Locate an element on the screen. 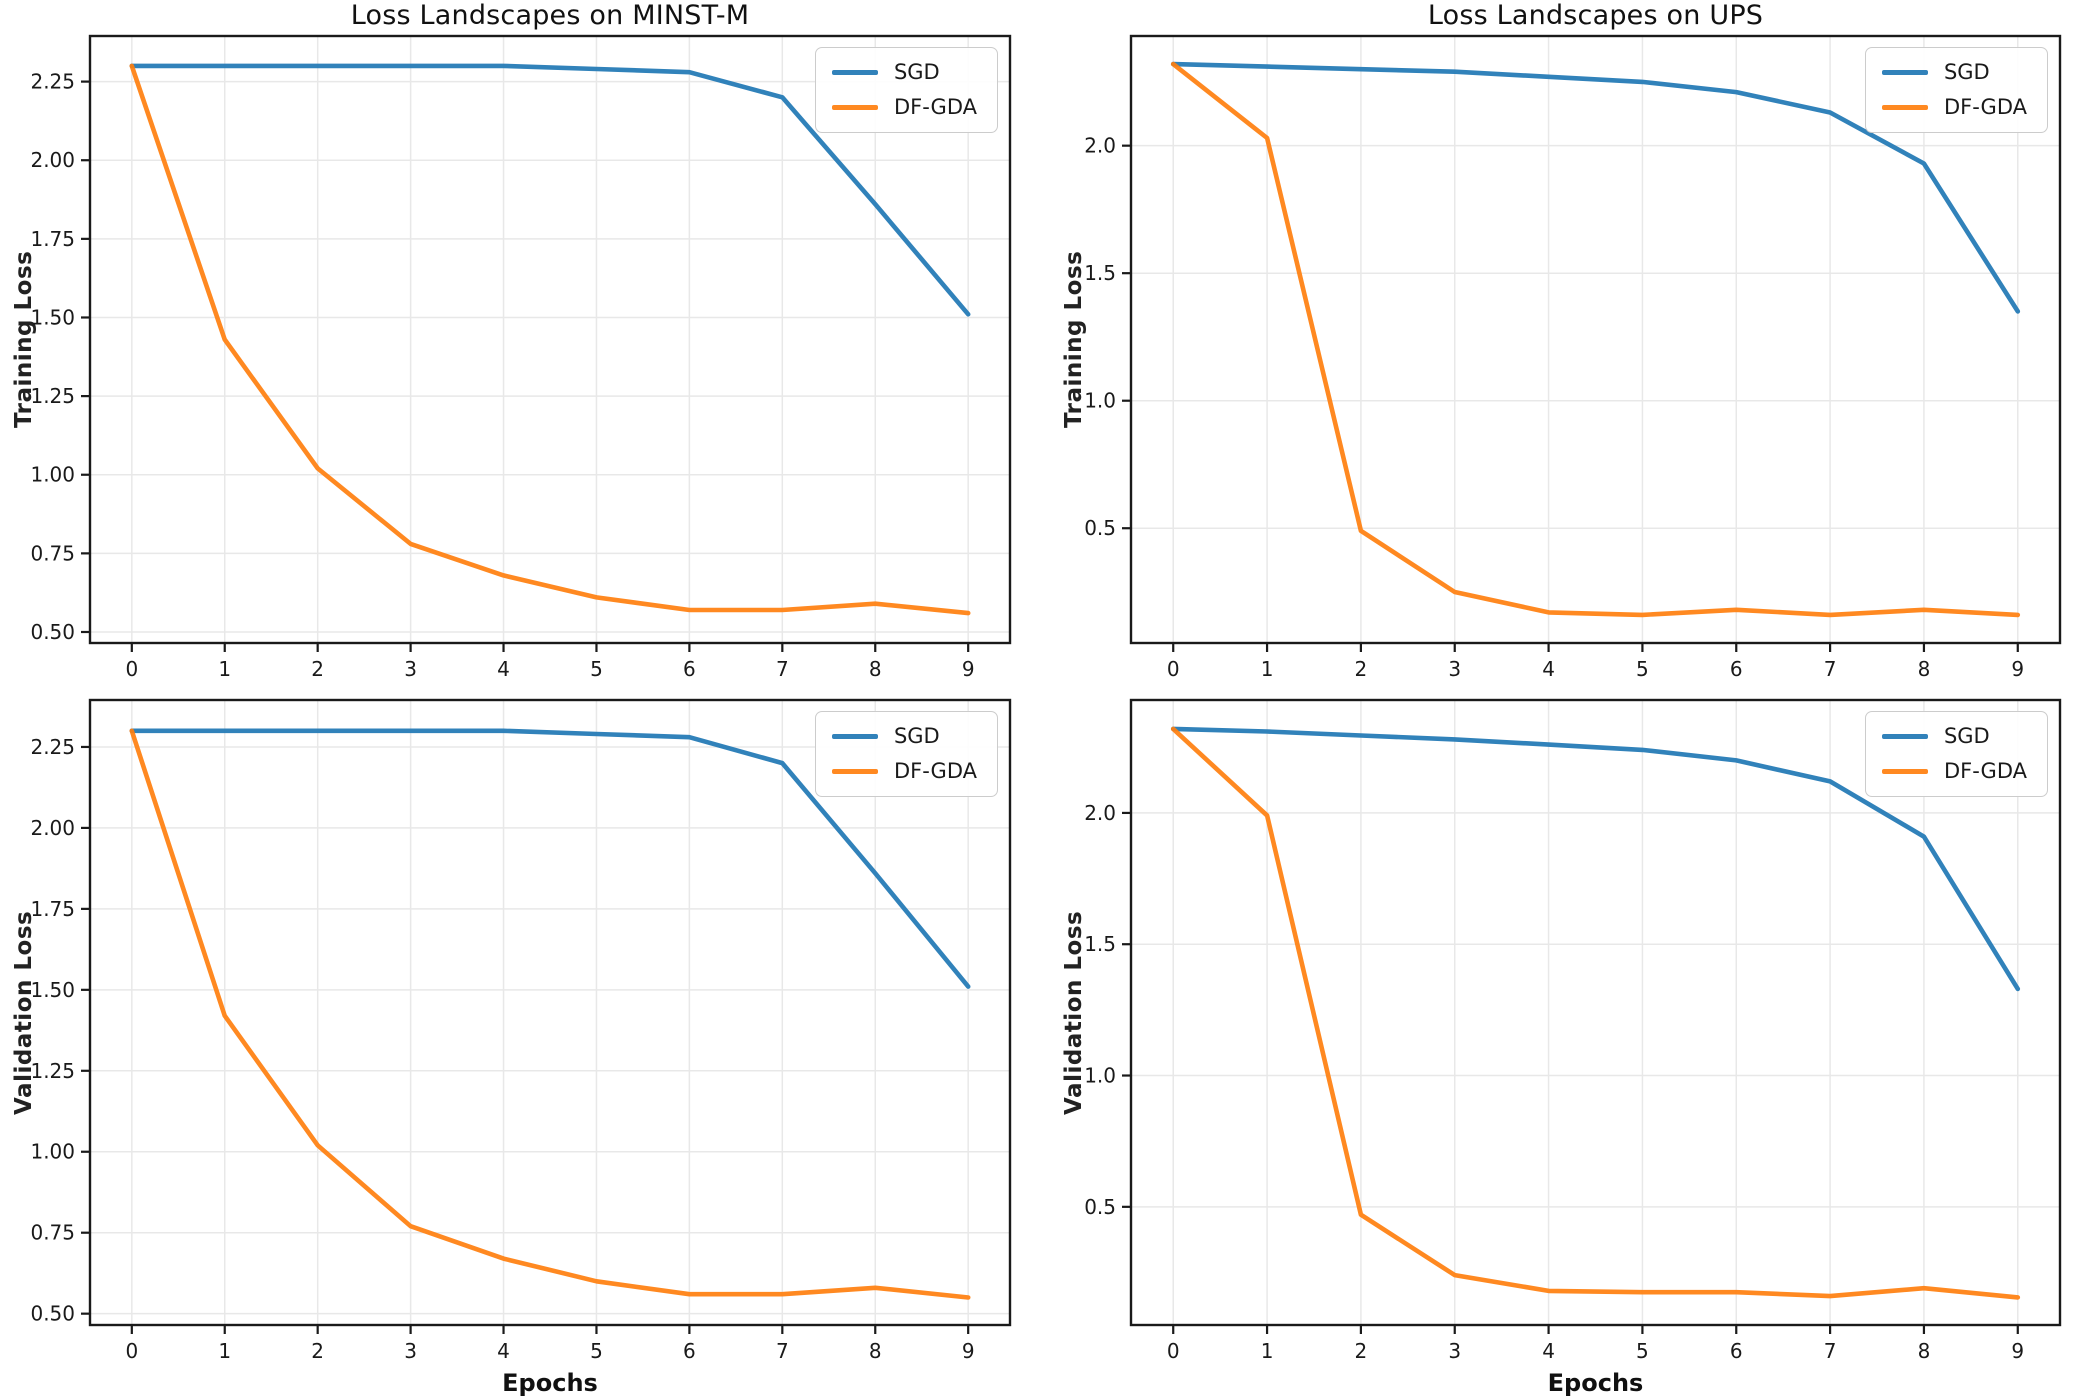 This screenshot has width=2075, height=1397. chart-title: Loss Landscapes on MINST-M is located at coordinates (550, 15).